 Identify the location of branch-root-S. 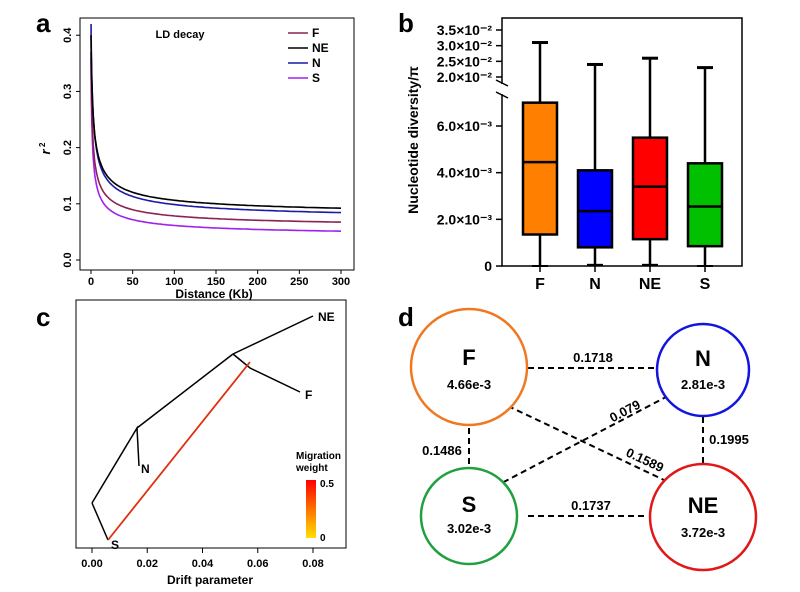
(100, 521).